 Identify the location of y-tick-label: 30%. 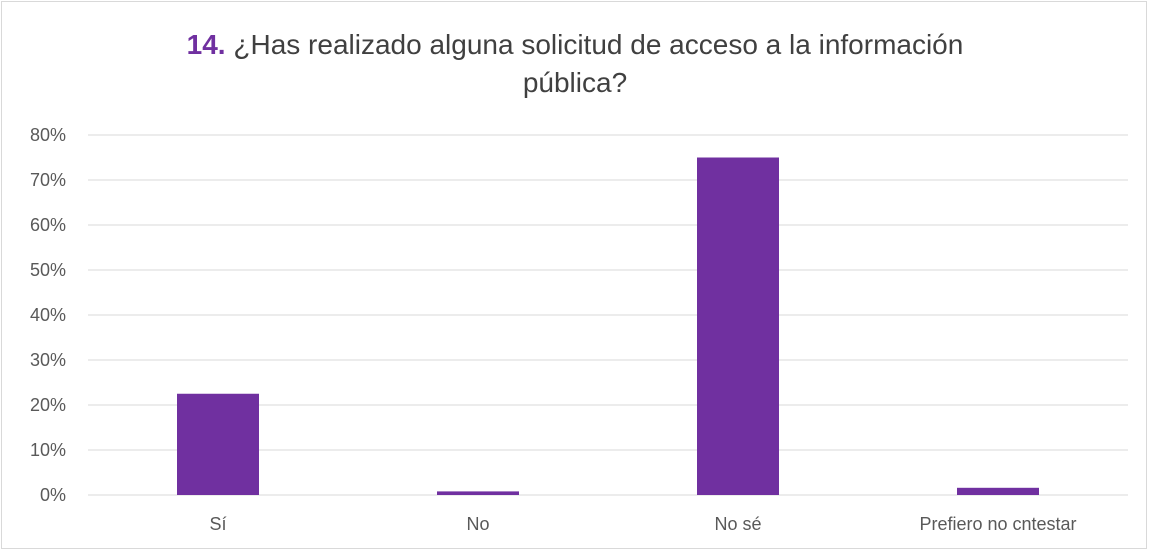
(48, 360).